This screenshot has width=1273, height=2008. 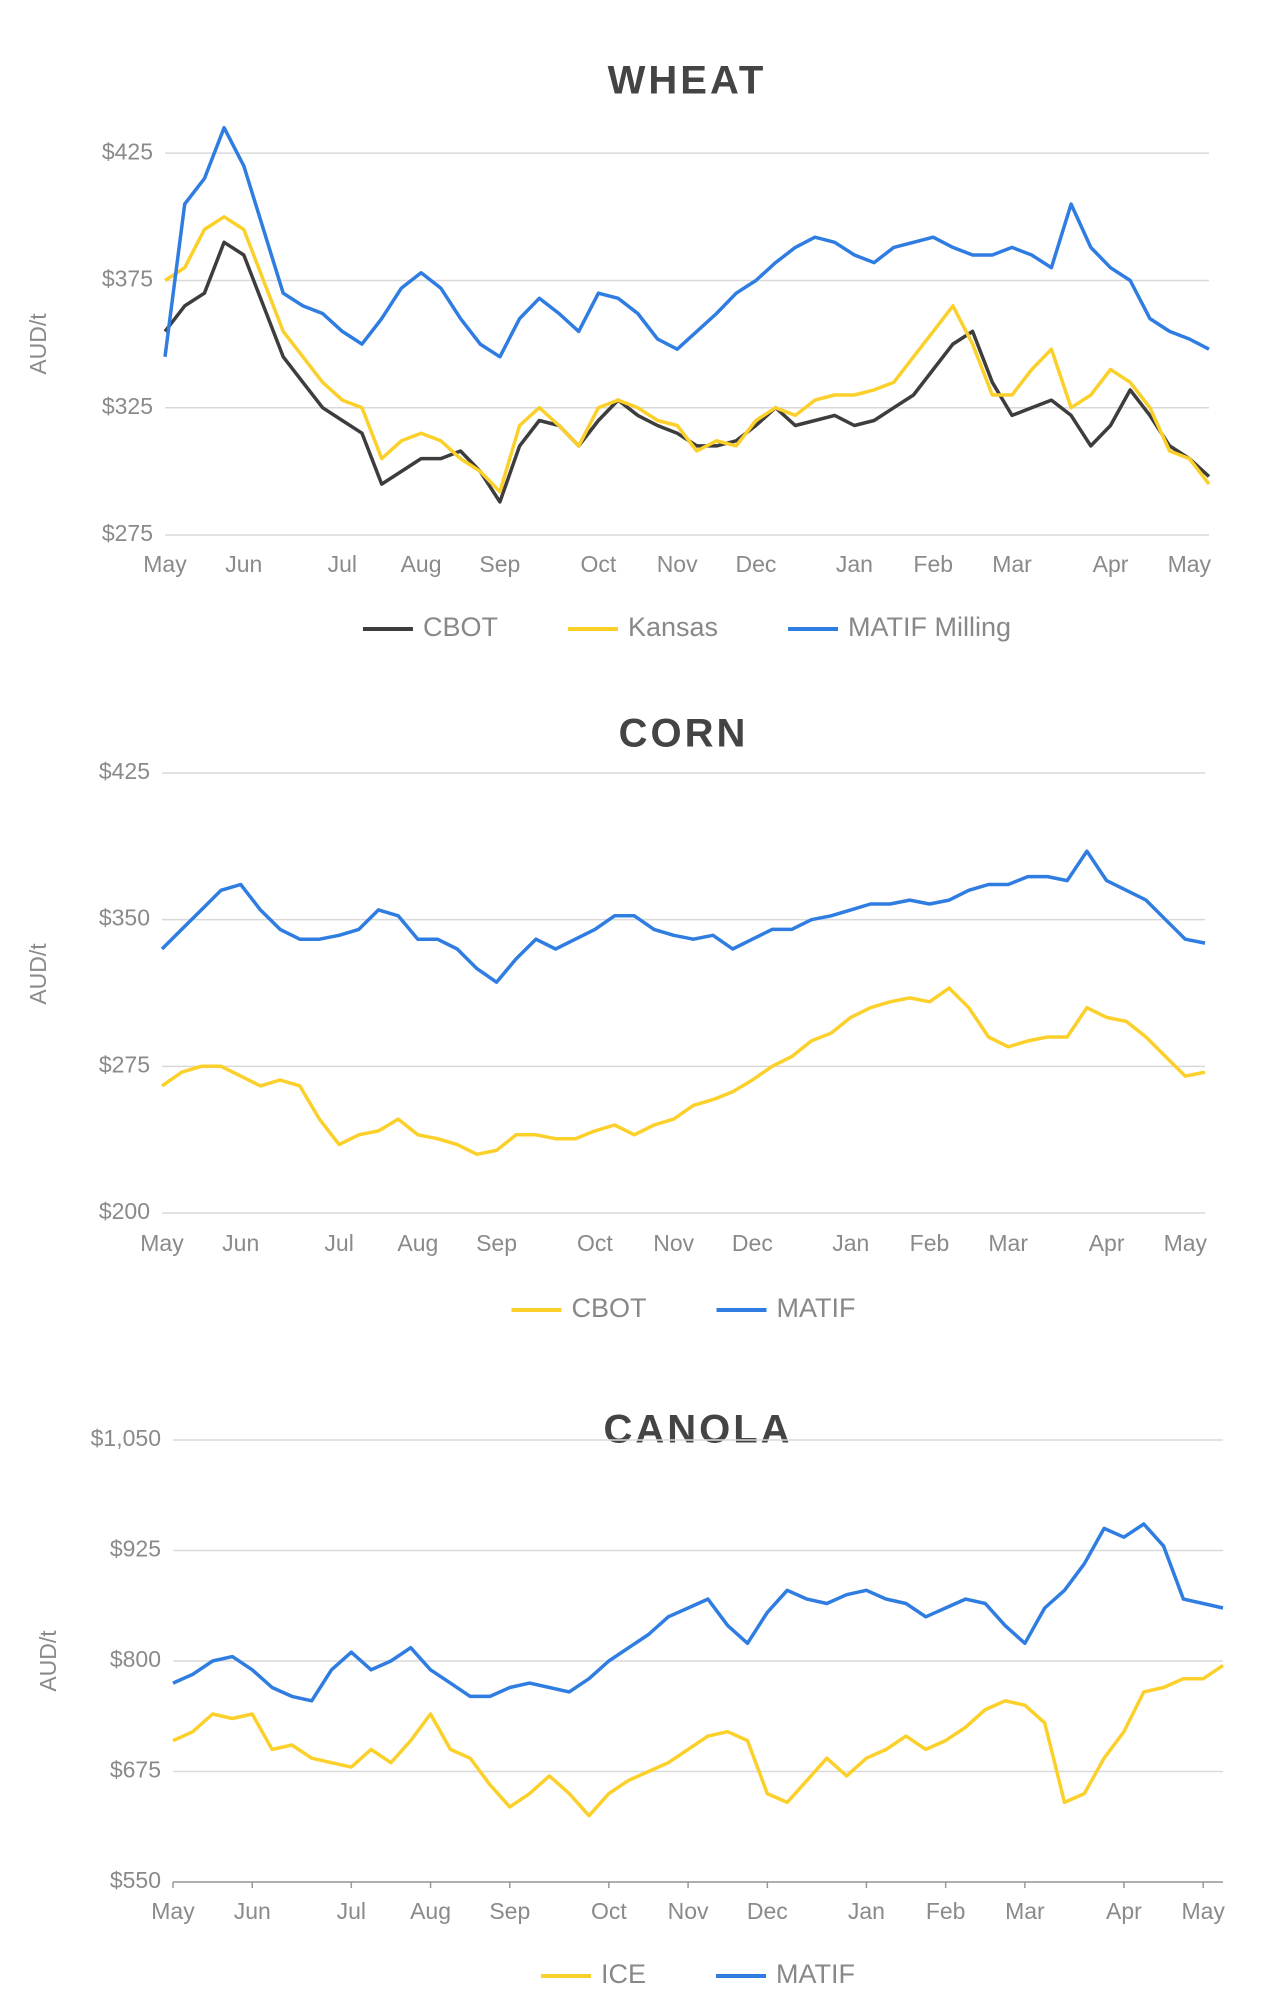 I want to click on y-tick-label: $925, so click(x=135, y=1549).